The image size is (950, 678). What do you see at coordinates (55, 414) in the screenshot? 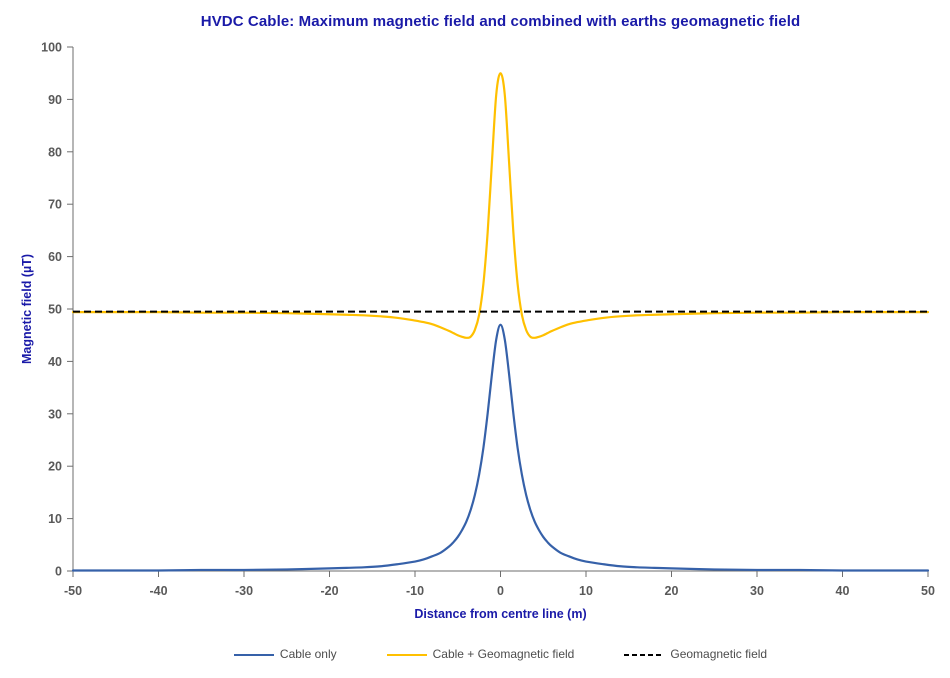
I see `y-tick-label: 30` at bounding box center [55, 414].